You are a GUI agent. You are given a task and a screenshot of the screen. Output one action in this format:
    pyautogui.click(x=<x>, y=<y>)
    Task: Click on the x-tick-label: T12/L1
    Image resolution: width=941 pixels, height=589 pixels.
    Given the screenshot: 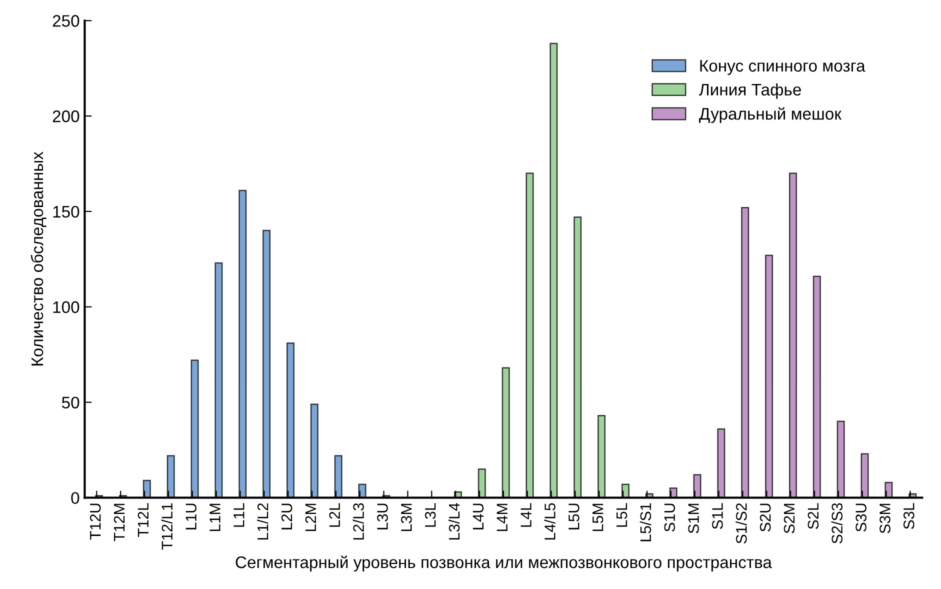 What is the action you would take?
    pyautogui.click(x=167, y=526)
    